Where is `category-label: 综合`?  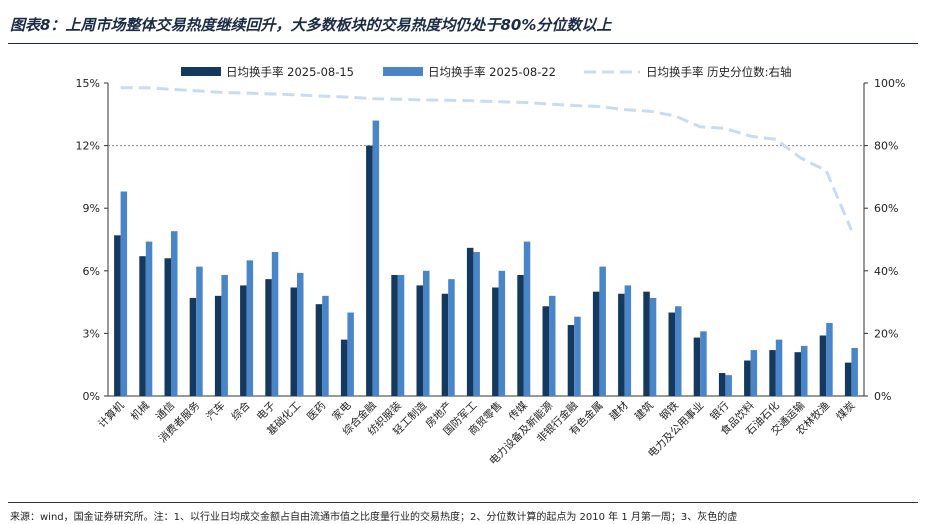
category-label: 综合 is located at coordinates (241, 411).